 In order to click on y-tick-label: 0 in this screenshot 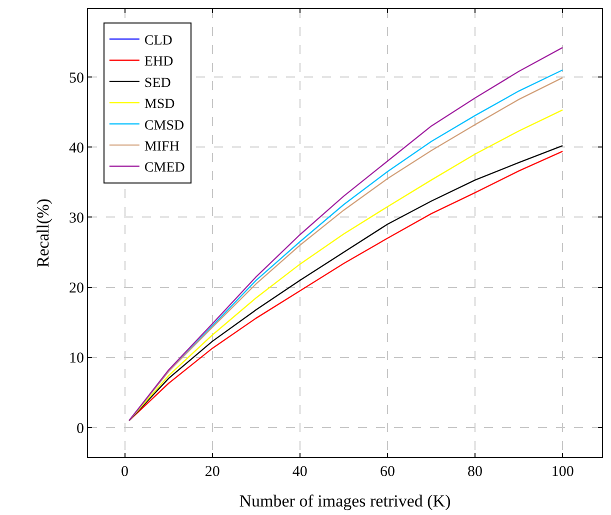, I will do `click(80, 428)`.